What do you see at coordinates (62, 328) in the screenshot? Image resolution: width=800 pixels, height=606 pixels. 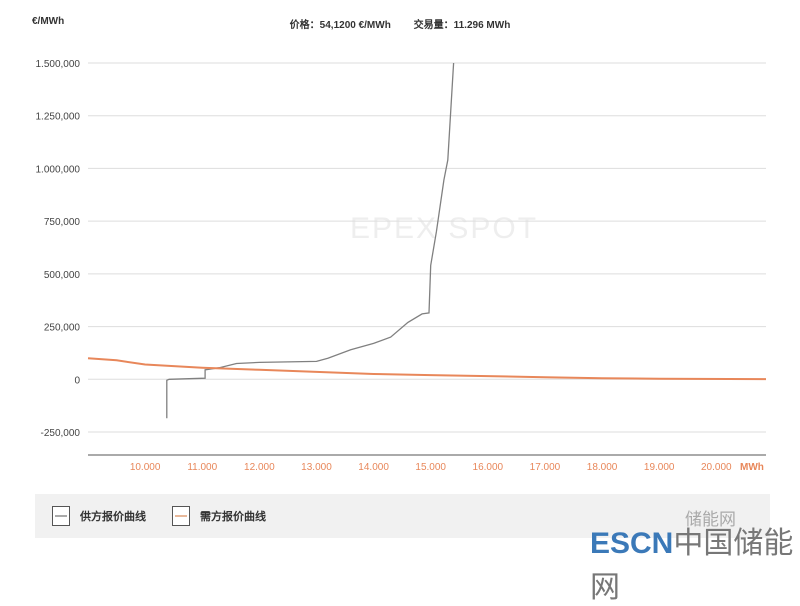 I see `y-tick-label: 250,000` at bounding box center [62, 328].